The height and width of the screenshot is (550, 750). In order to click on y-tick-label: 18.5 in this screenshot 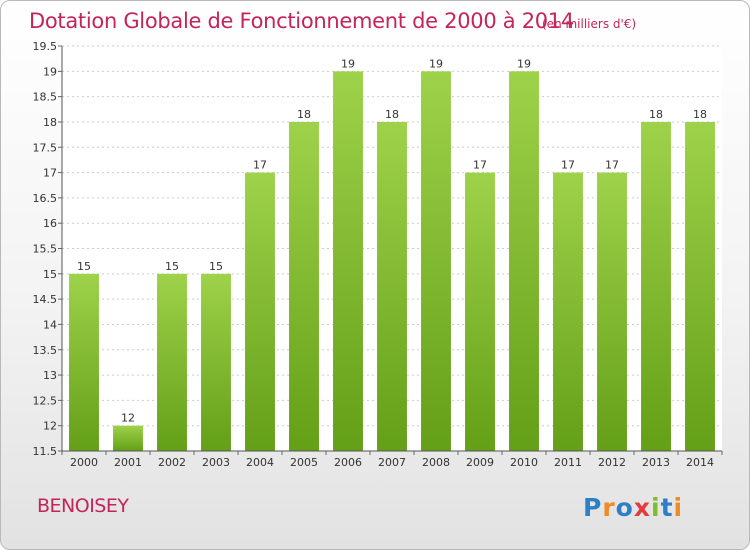, I will do `click(45, 97)`.